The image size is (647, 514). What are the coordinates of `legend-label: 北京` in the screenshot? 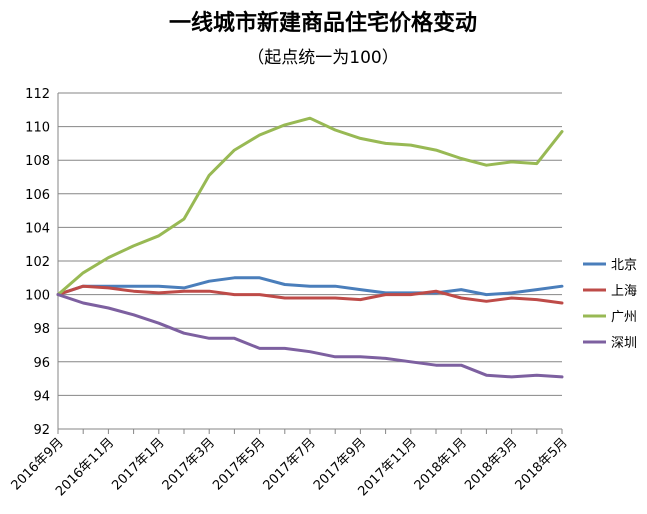 It's located at (624, 265).